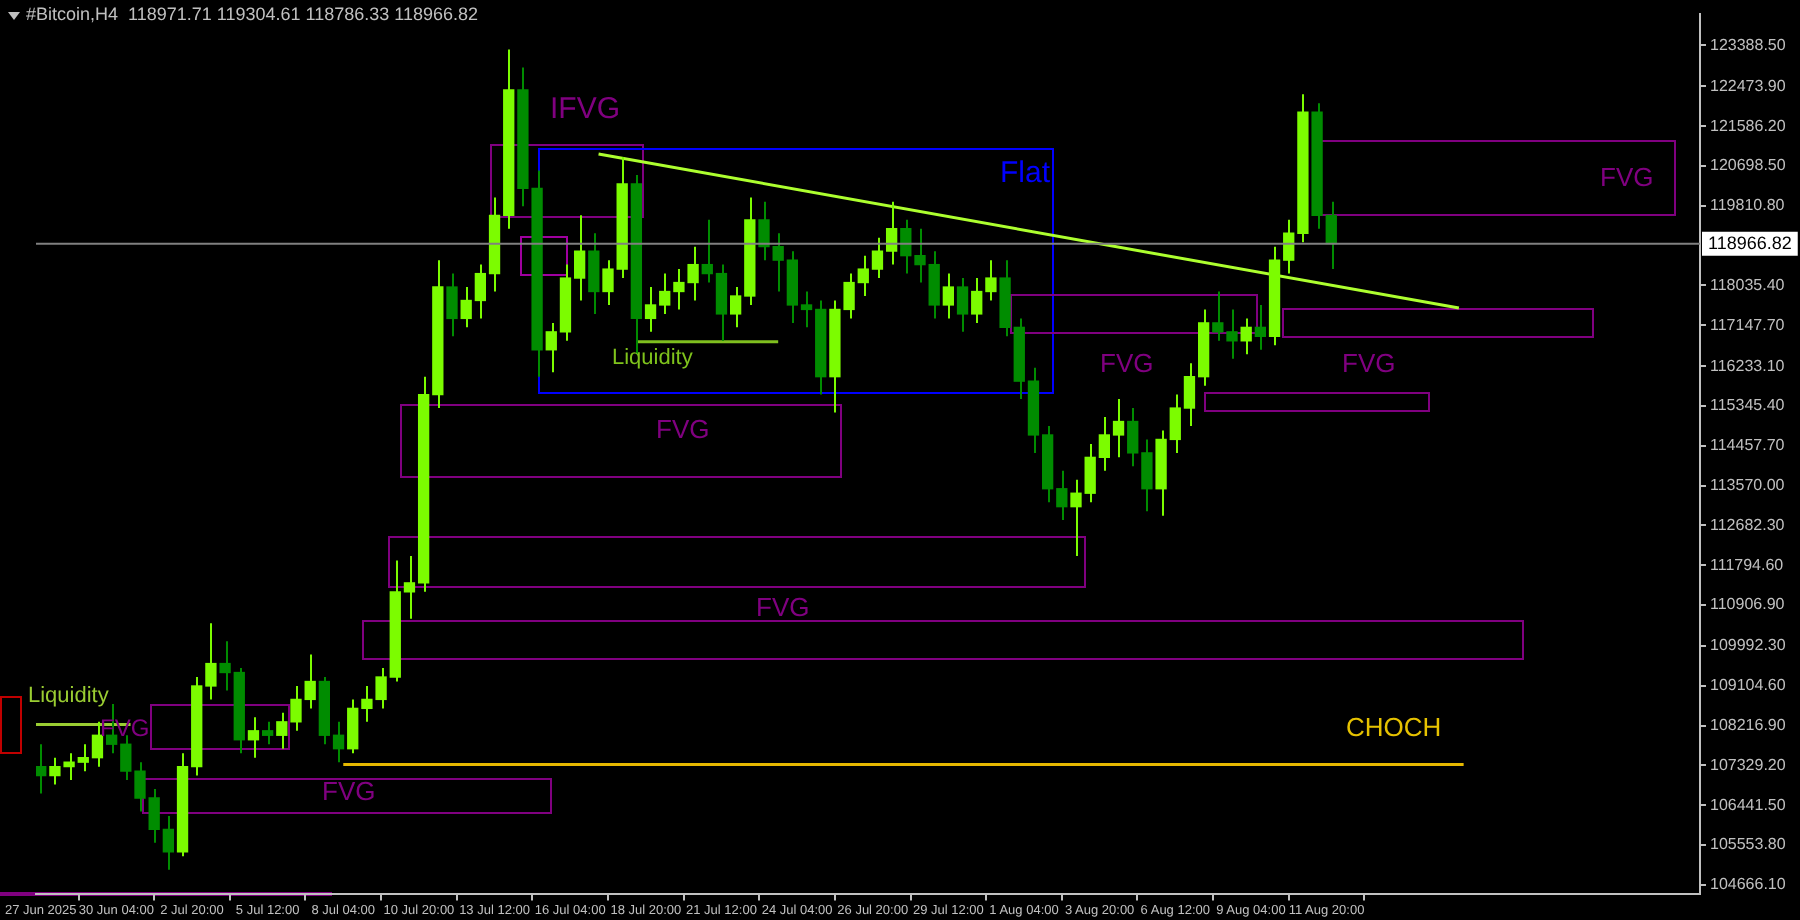 The height and width of the screenshot is (920, 1800). What do you see at coordinates (1748, 764) in the screenshot?
I see `y-tick-label: 107329.20` at bounding box center [1748, 764].